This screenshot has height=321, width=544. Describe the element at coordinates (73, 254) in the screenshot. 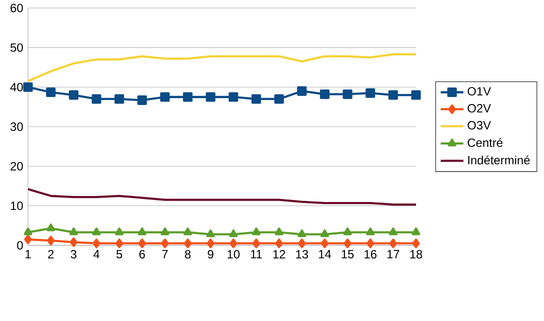

I see `x-tick-label: 3` at that location.